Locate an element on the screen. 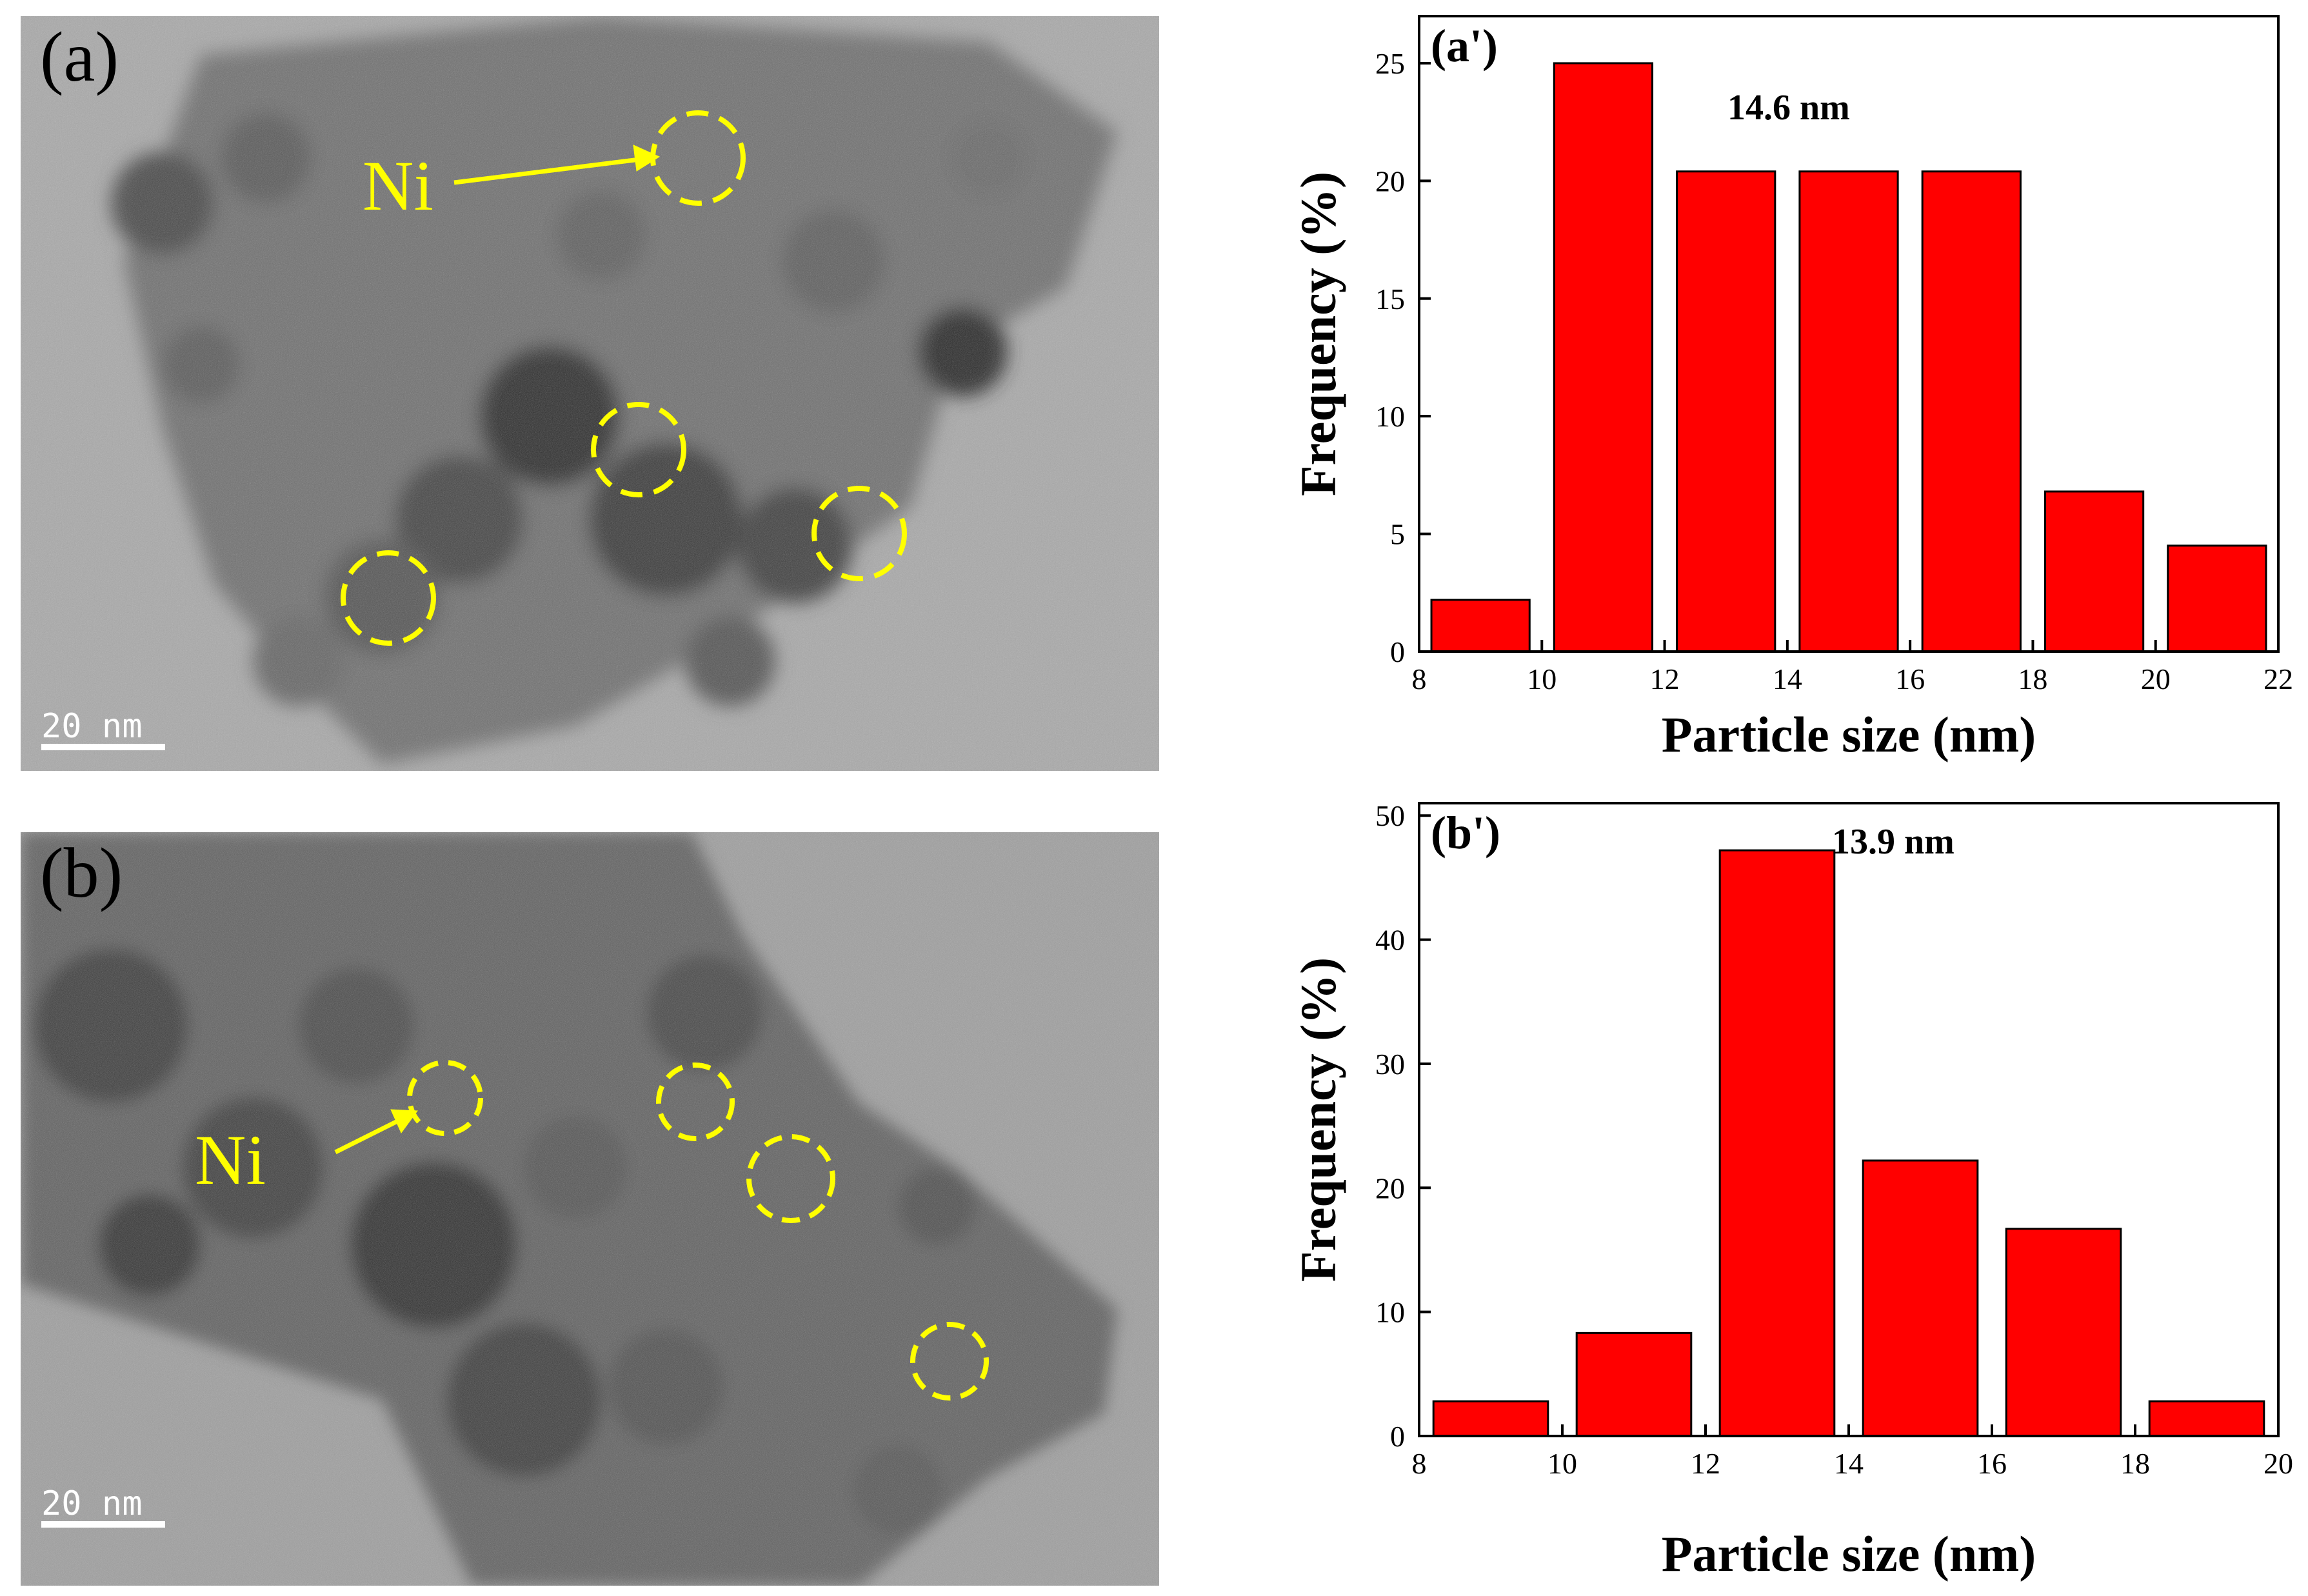  y-tick-label: 15 is located at coordinates (1390, 299).